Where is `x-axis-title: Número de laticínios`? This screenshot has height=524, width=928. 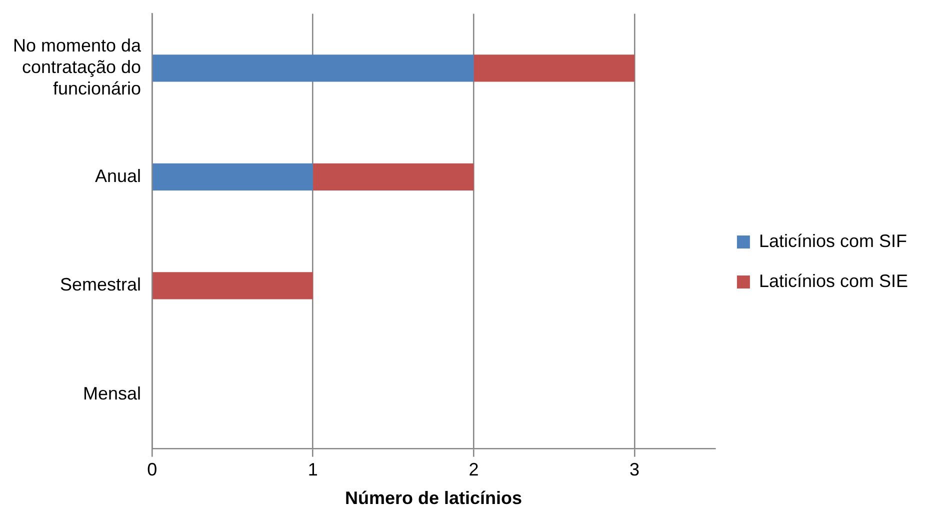
x-axis-title: Número de laticínios is located at coordinates (433, 498).